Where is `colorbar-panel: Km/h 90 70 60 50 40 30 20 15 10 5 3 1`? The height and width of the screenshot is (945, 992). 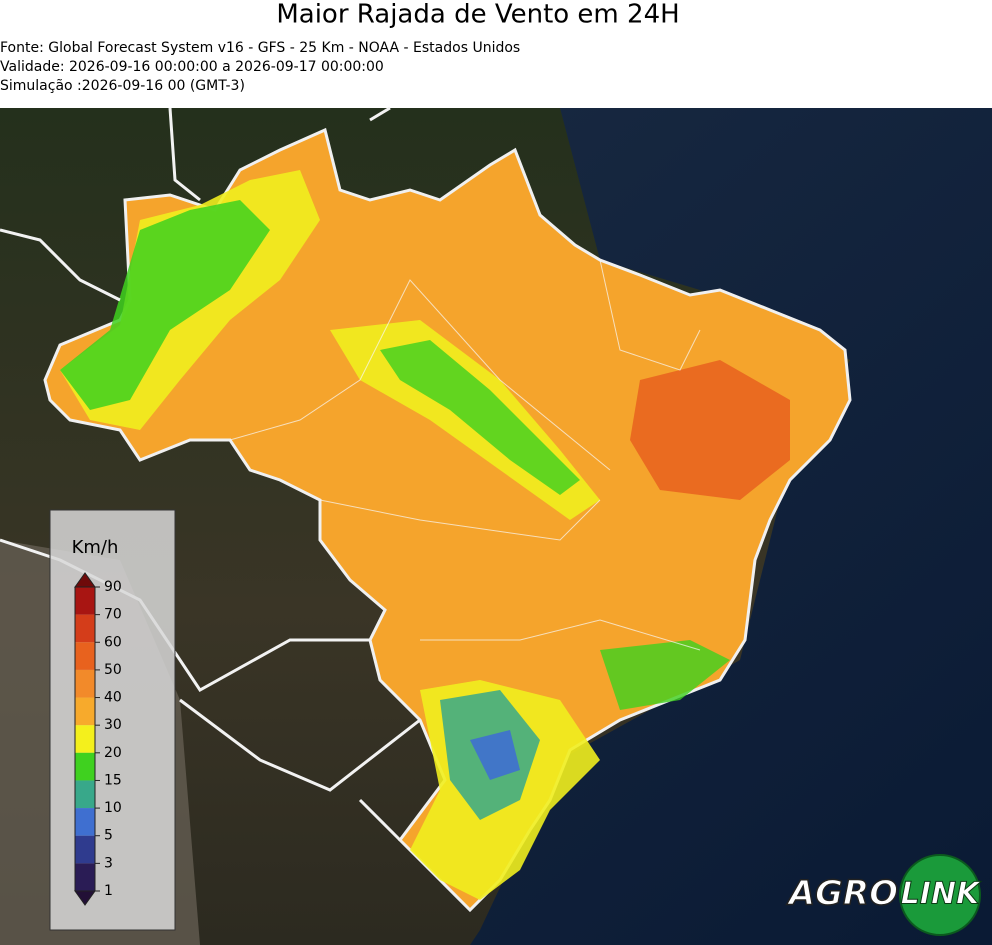 colorbar-panel: Km/h 90 70 60 50 40 30 20 15 10 5 3 1 is located at coordinates (112, 720).